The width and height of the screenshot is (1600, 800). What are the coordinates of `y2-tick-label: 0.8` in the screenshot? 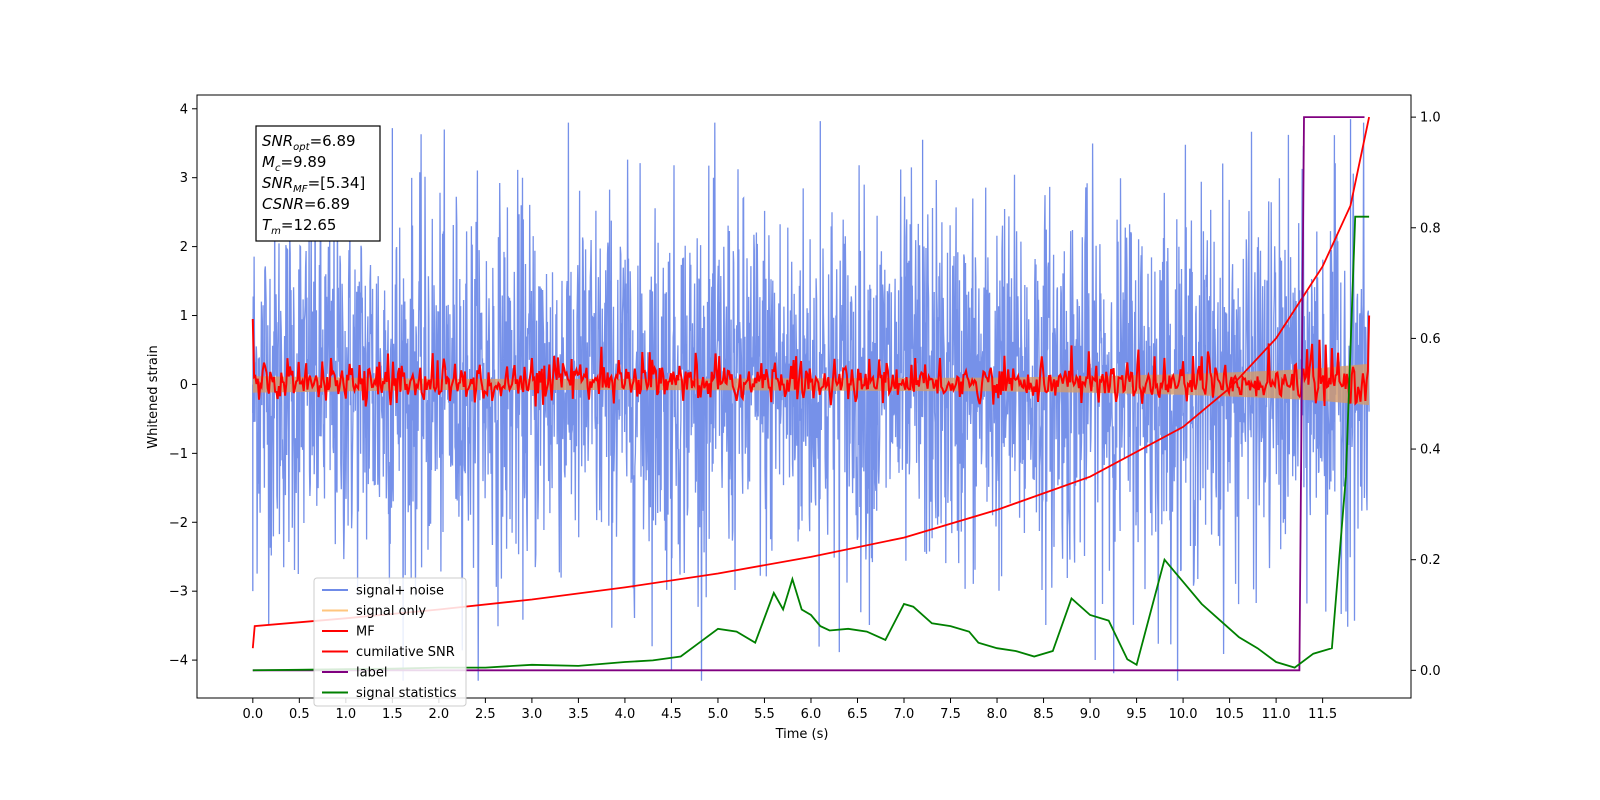 It's located at (1430, 228).